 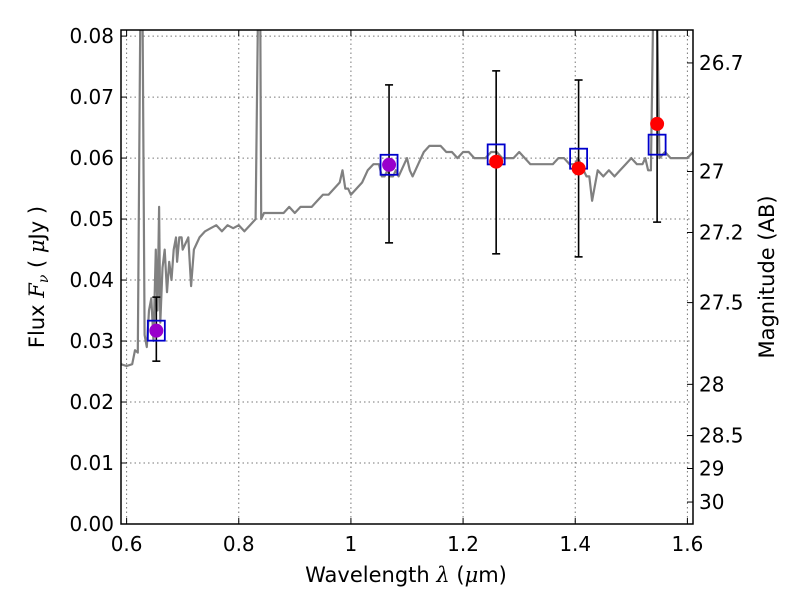 I want to click on y-tick-label: 0.07, so click(x=91, y=97).